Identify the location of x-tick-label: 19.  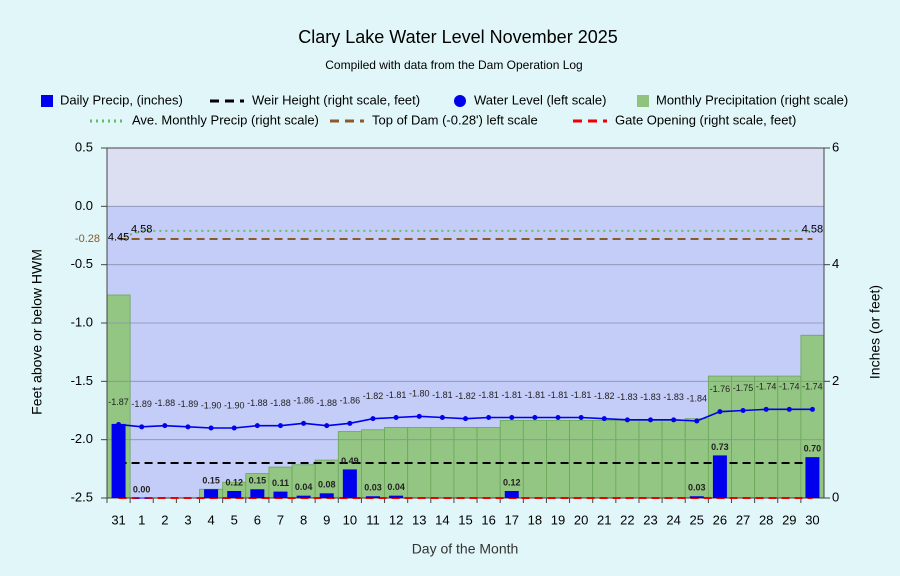
(558, 519).